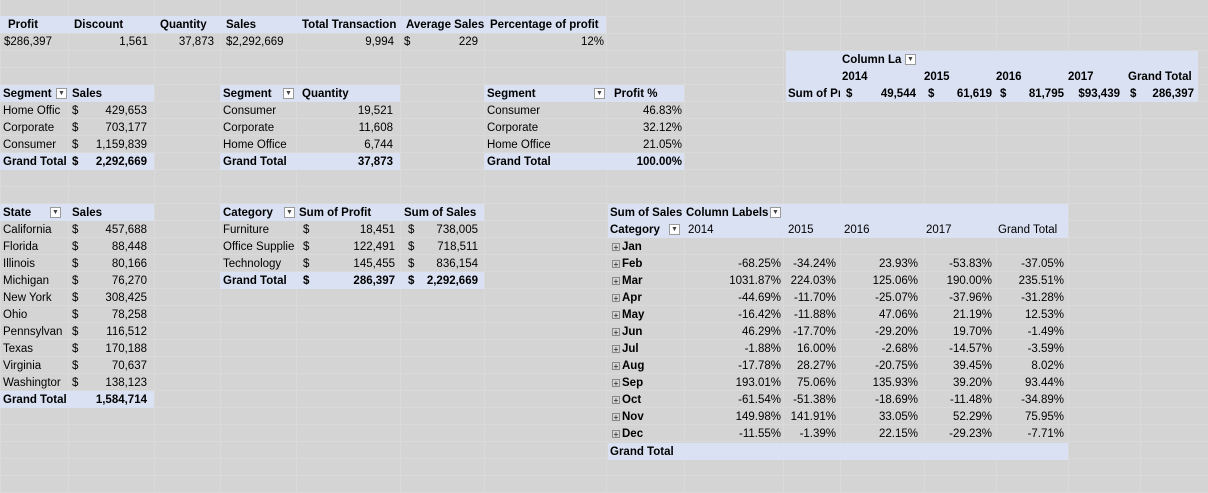 Image resolution: width=1208 pixels, height=493 pixels. I want to click on monthly-percent-value: -18.69%, so click(896, 400).